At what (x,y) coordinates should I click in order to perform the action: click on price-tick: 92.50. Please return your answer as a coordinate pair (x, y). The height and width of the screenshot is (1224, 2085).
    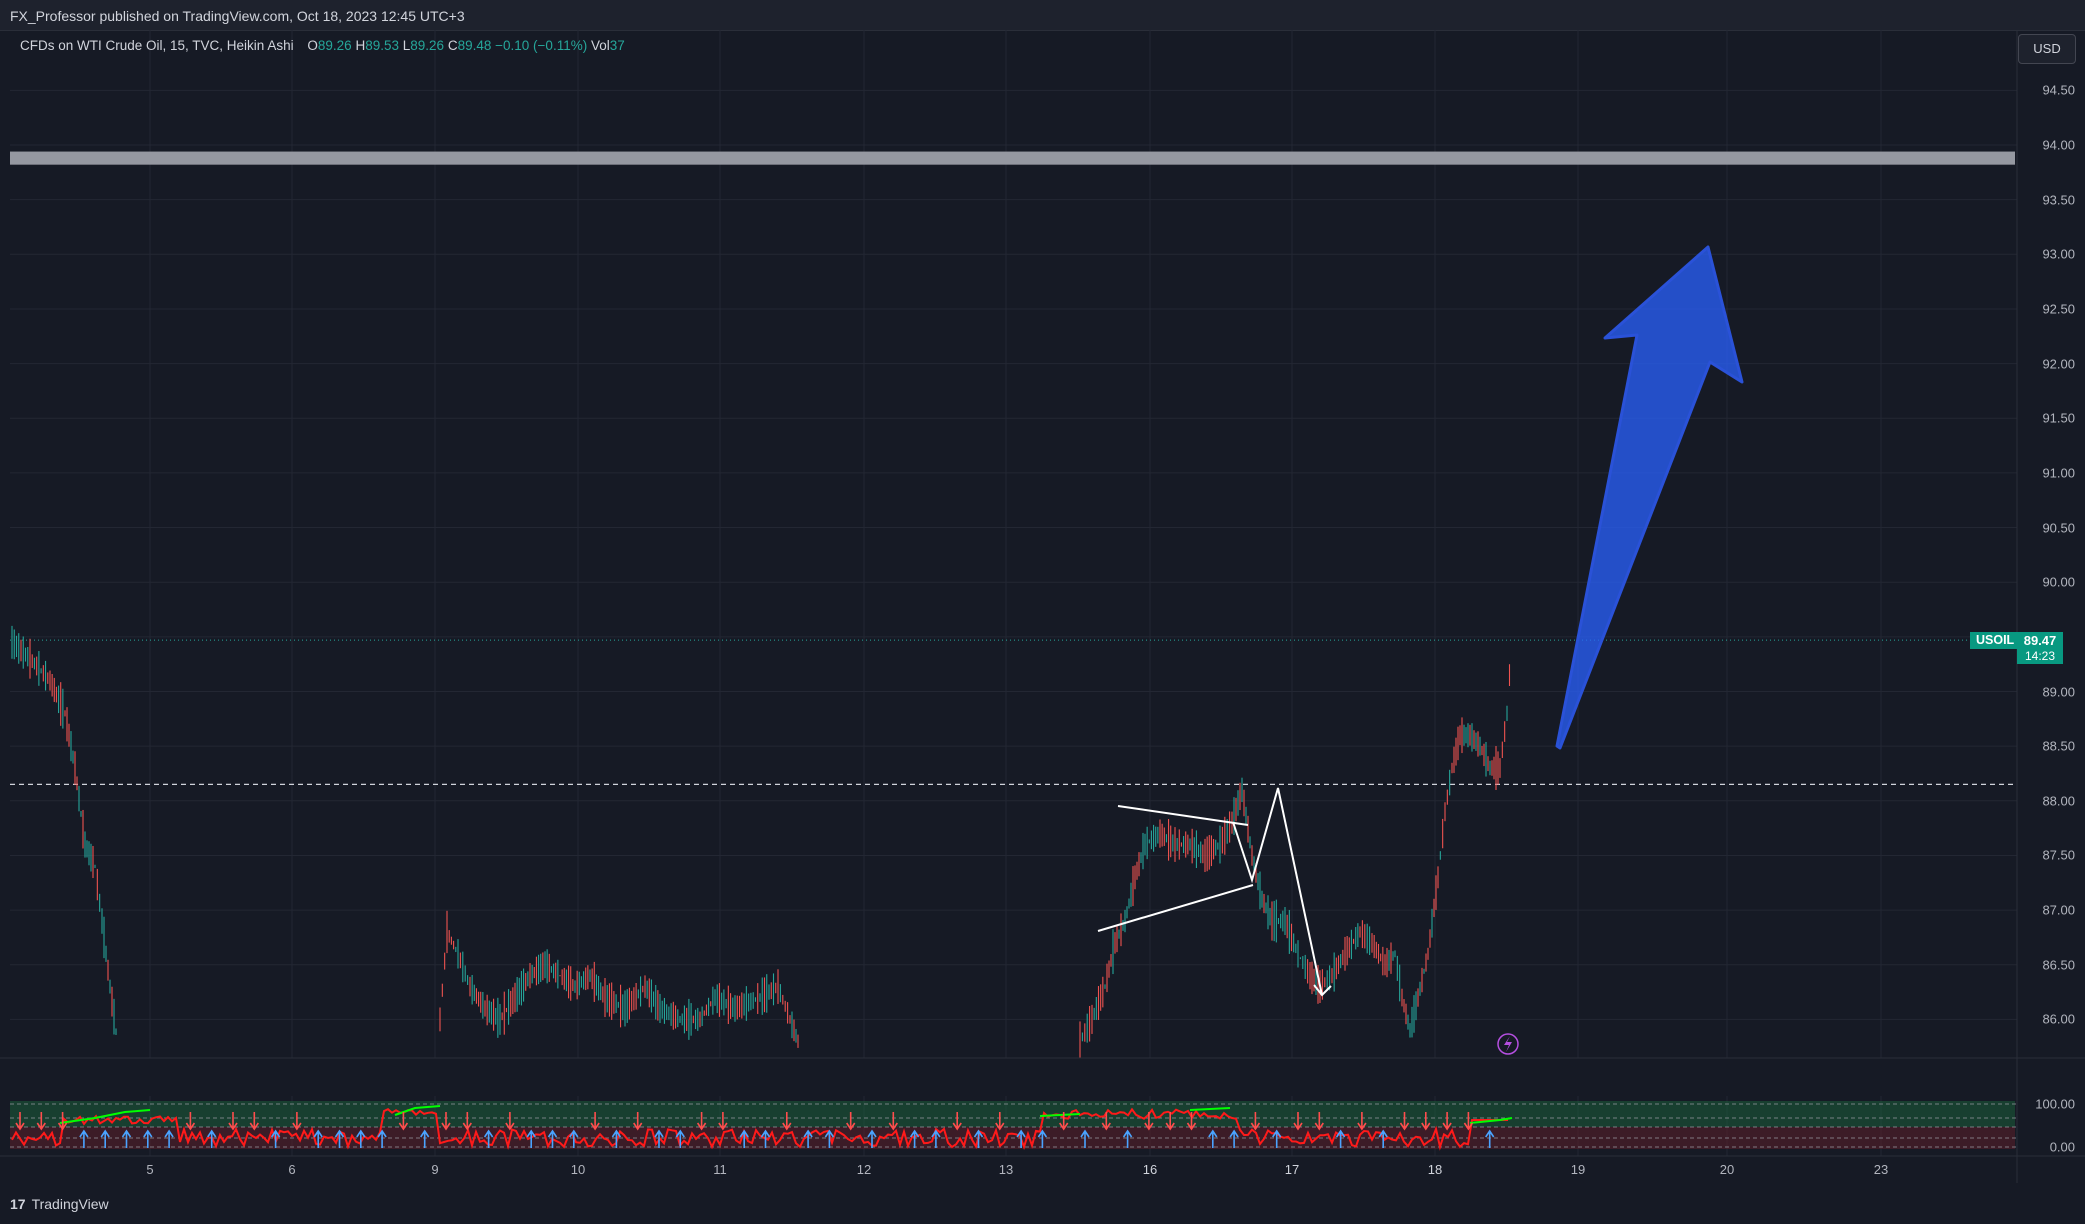
    Looking at the image, I should click on (2058, 309).